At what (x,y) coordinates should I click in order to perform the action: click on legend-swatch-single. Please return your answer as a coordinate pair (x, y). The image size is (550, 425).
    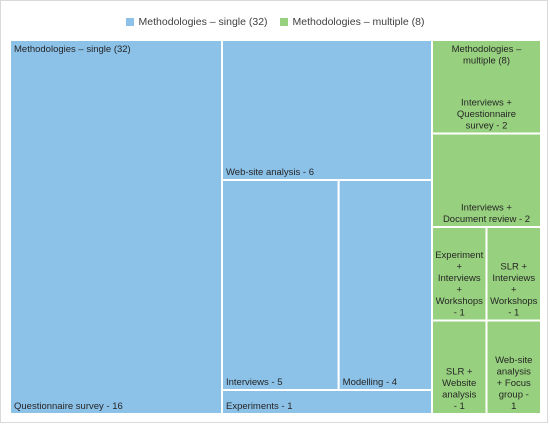
    Looking at the image, I should click on (129, 22).